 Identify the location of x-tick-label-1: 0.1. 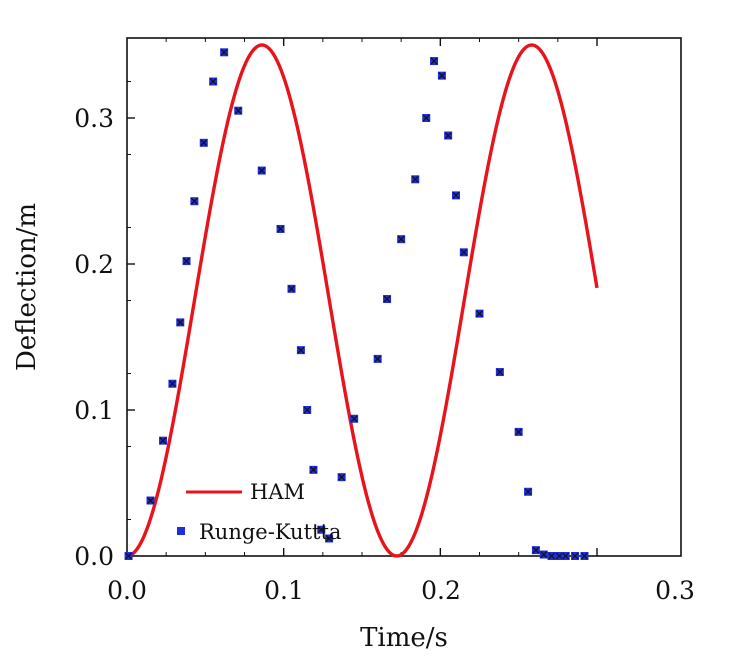
(284, 590).